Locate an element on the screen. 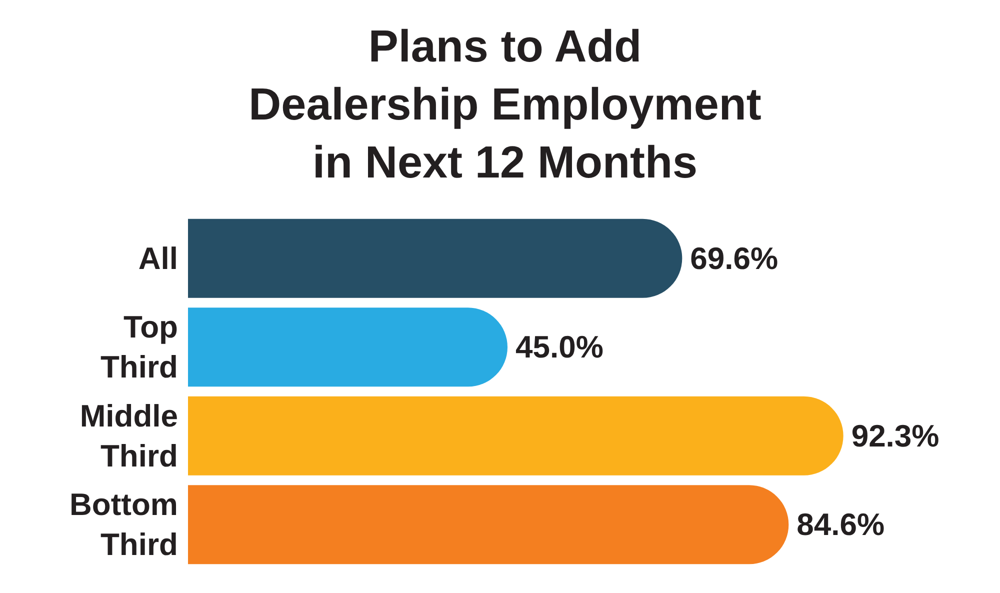 The height and width of the screenshot is (593, 1000). data-label: 45.0% is located at coordinates (560, 347).